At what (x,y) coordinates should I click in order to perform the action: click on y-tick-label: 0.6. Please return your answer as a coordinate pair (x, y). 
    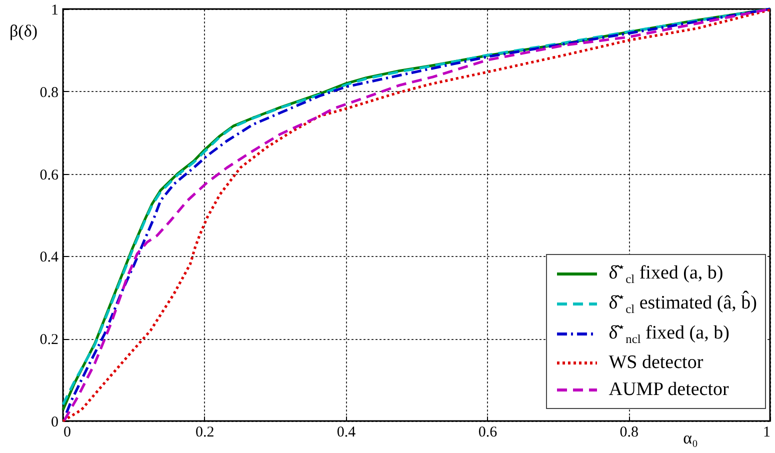
    Looking at the image, I should click on (49, 175).